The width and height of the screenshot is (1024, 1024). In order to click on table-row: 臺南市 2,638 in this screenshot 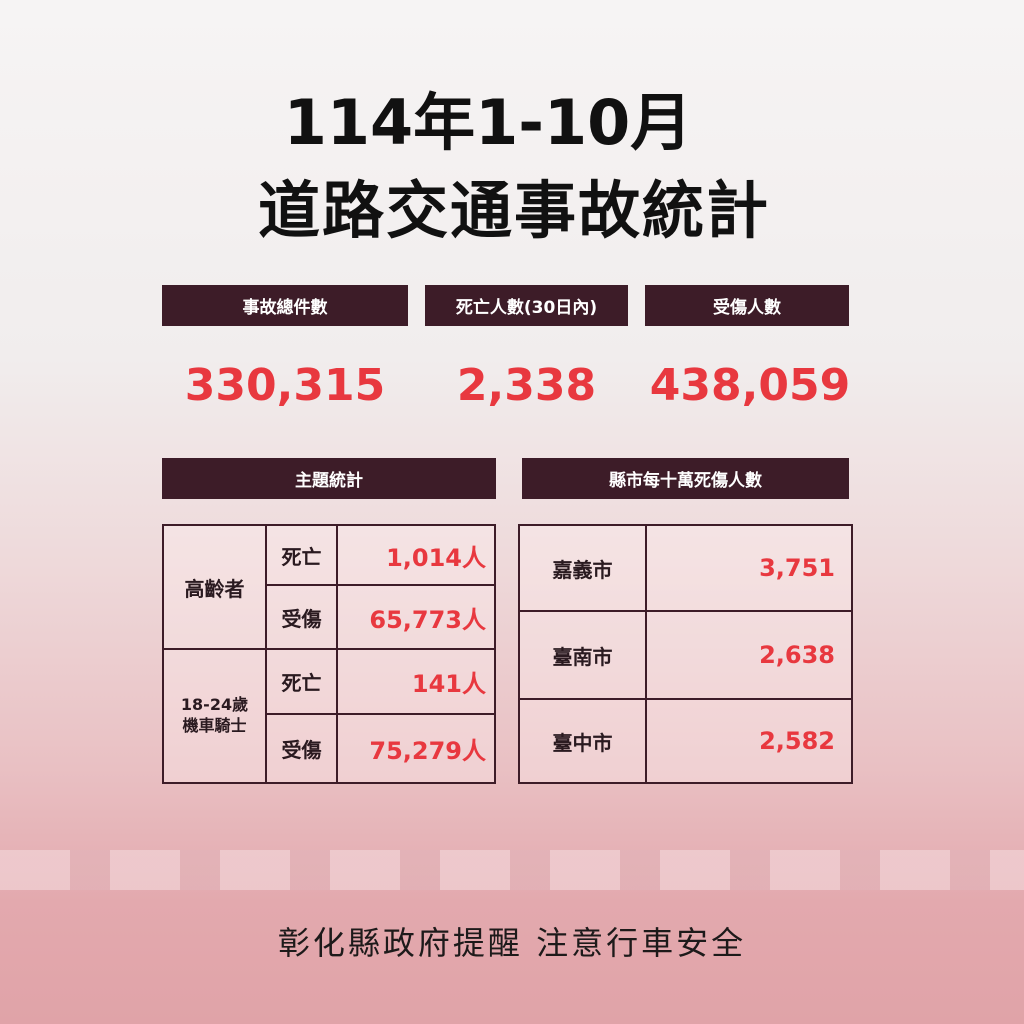, I will do `click(685, 655)`.